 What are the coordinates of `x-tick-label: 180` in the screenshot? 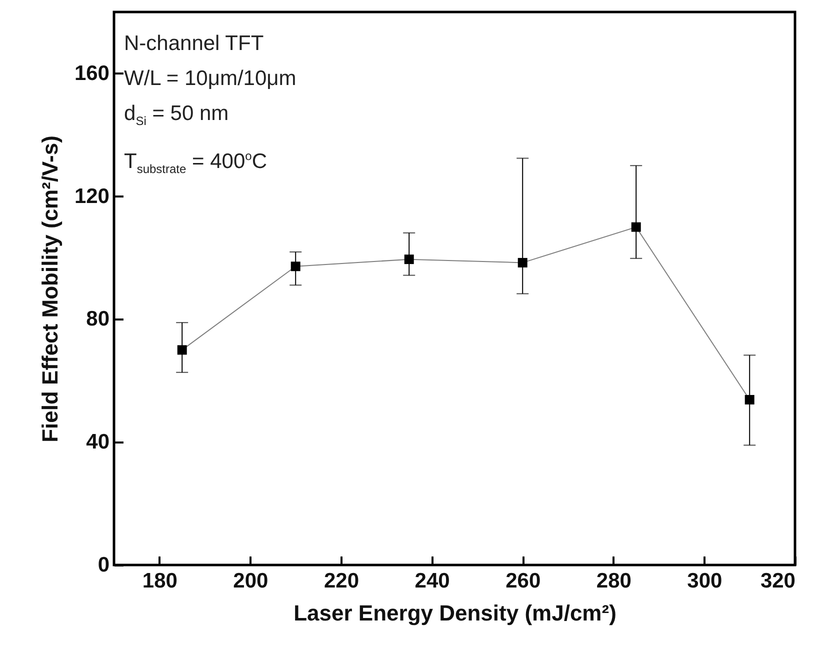 It's located at (160, 581).